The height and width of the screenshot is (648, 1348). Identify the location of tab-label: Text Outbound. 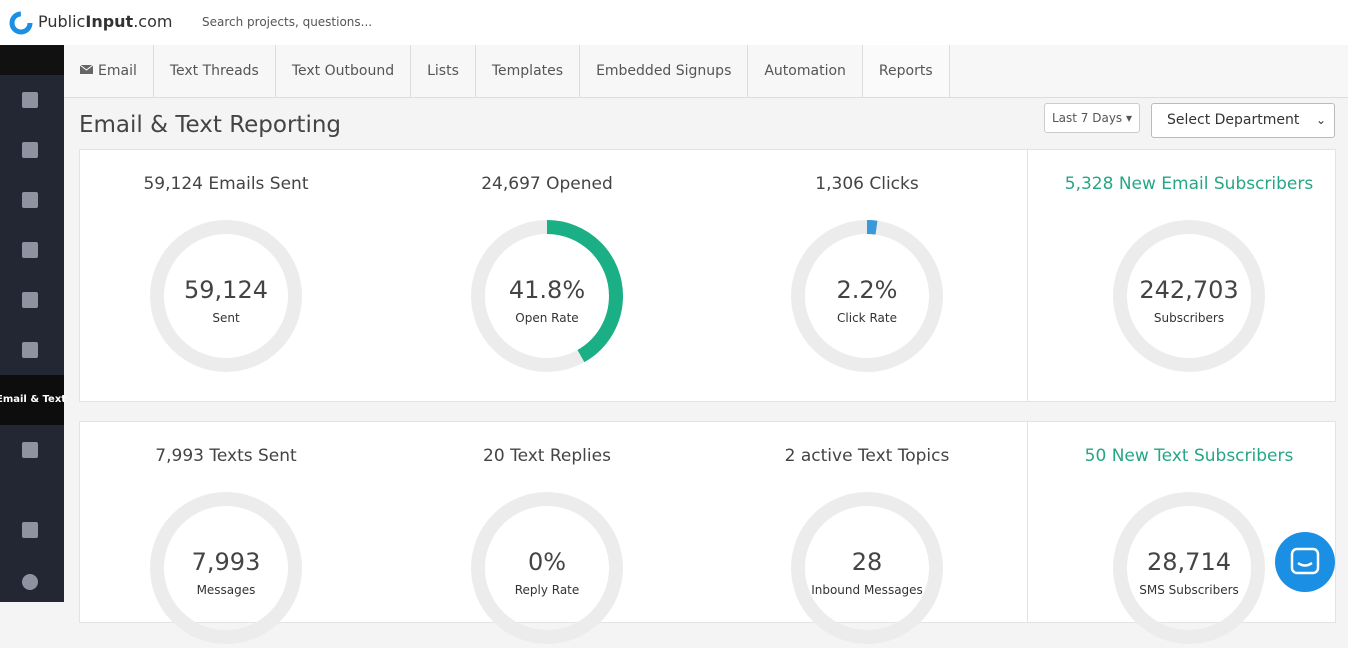
(343, 71).